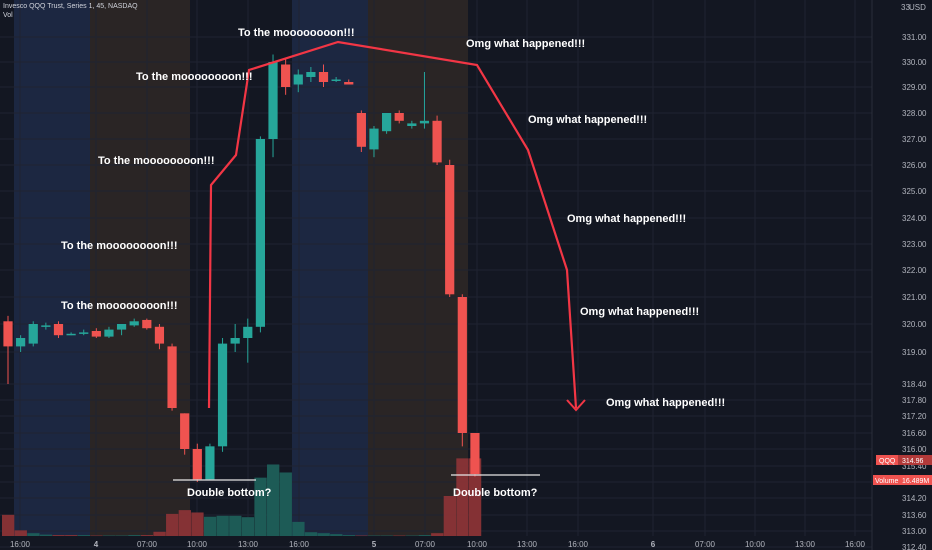 The image size is (932, 550). Describe the element at coordinates (914, 416) in the screenshot. I see `price-tick-label: 317.20` at that location.